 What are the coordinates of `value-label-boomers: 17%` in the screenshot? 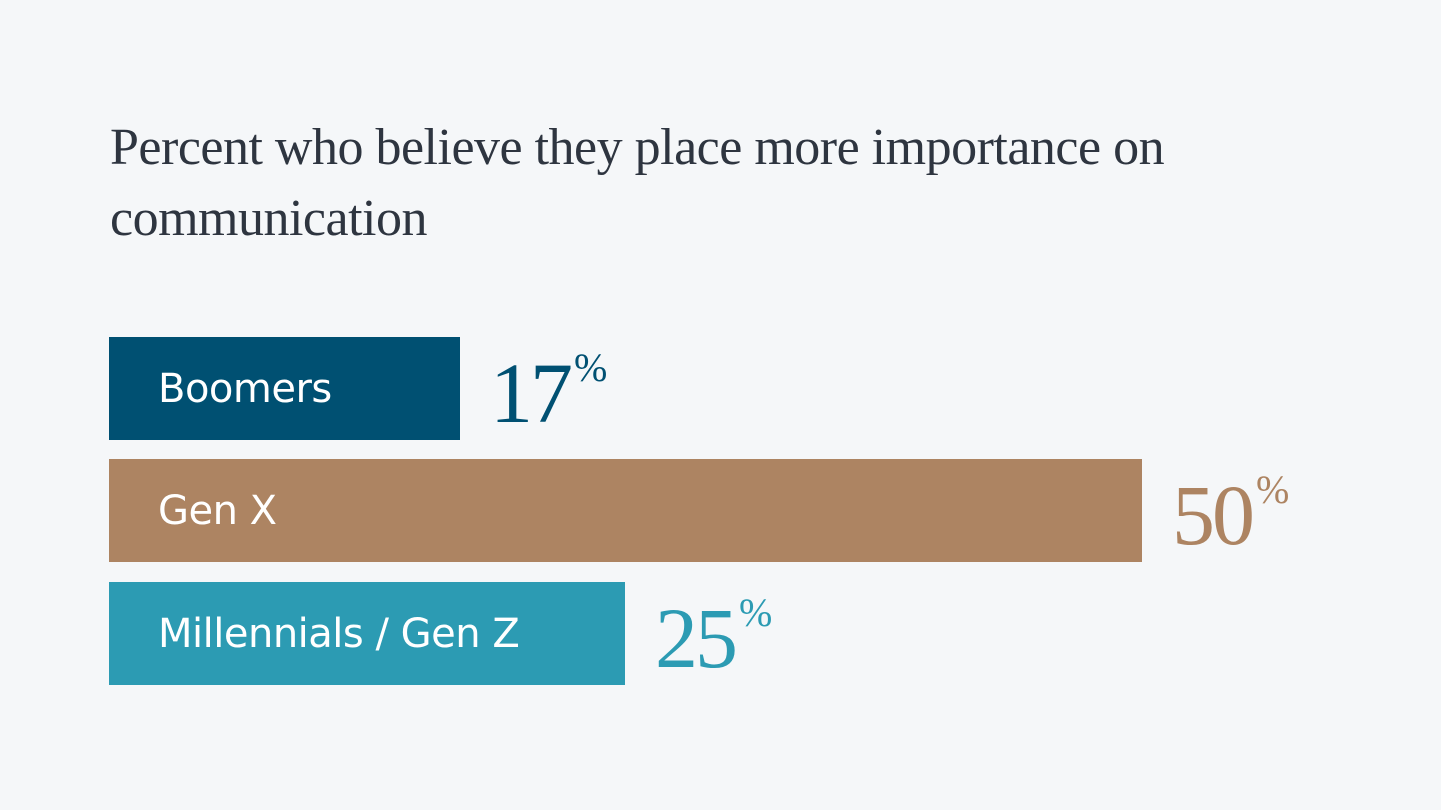 It's located at (548, 391).